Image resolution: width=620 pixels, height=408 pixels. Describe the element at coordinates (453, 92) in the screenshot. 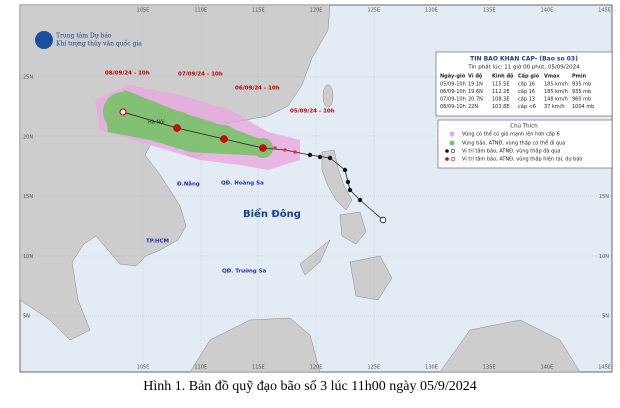

I see `bulletin-cell: 06/09-10h` at that location.